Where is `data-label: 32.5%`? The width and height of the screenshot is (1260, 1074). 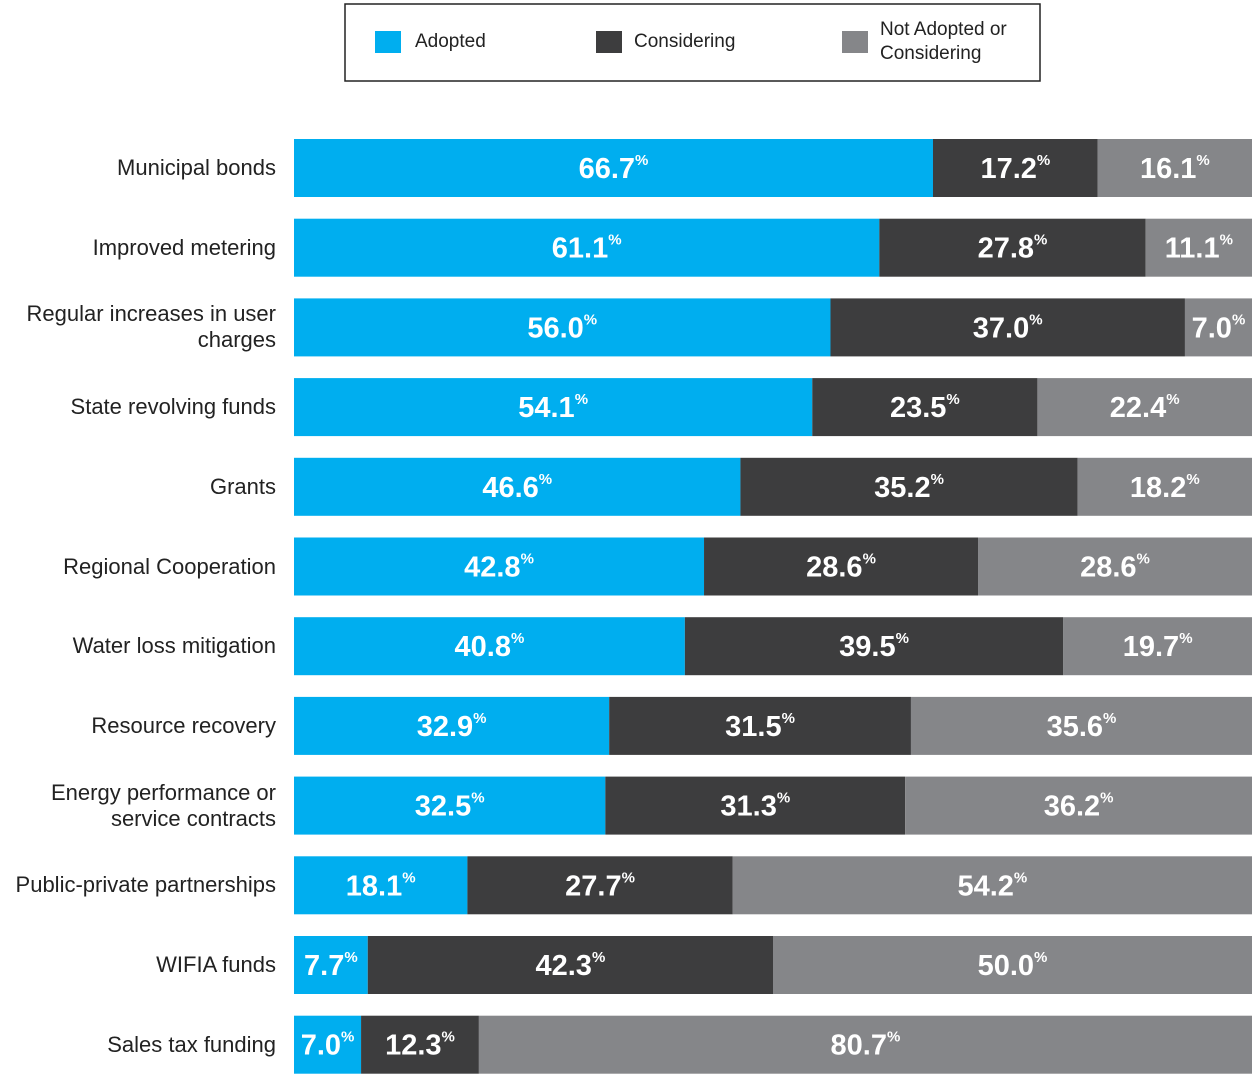
data-label: 32.5% is located at coordinates (450, 806).